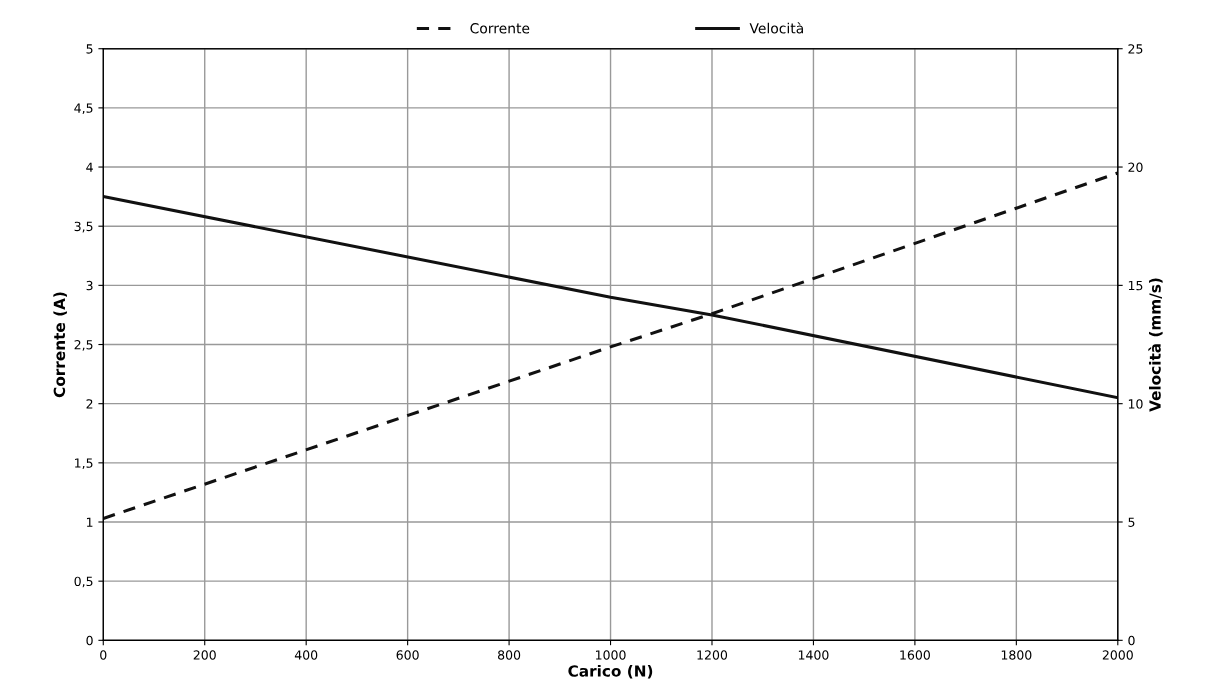 This screenshot has width=1215, height=696. What do you see at coordinates (89, 404) in the screenshot?
I see `y-tick-label: 2` at bounding box center [89, 404].